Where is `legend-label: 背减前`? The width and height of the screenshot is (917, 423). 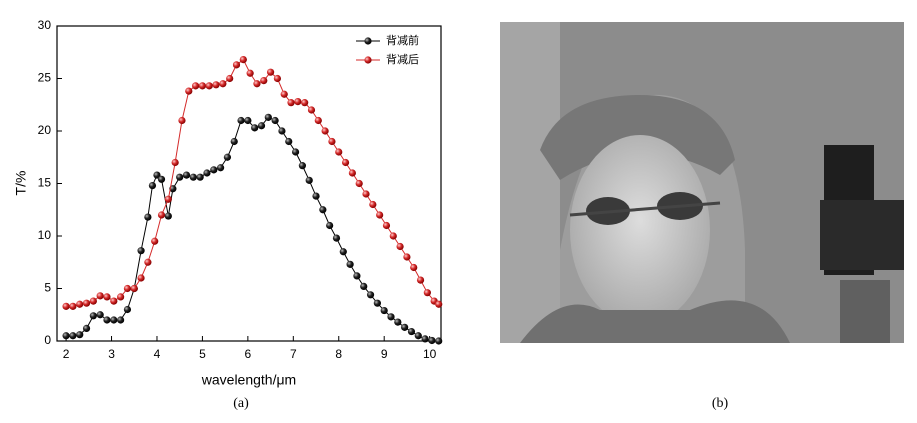 legend-label: 背减前 is located at coordinates (402, 40).